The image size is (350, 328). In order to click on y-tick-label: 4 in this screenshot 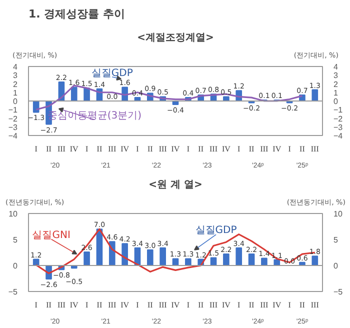, I will do `click(15, 67)`.